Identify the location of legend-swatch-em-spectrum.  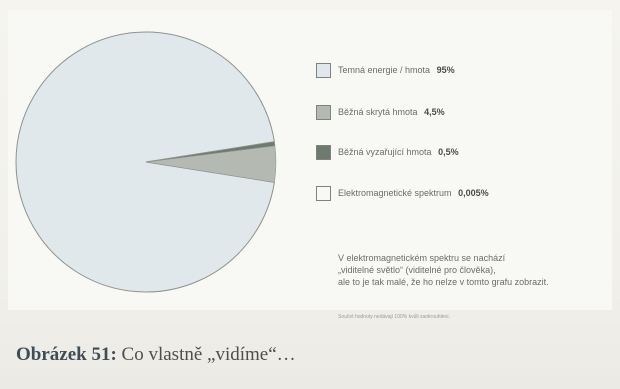
(323, 193).